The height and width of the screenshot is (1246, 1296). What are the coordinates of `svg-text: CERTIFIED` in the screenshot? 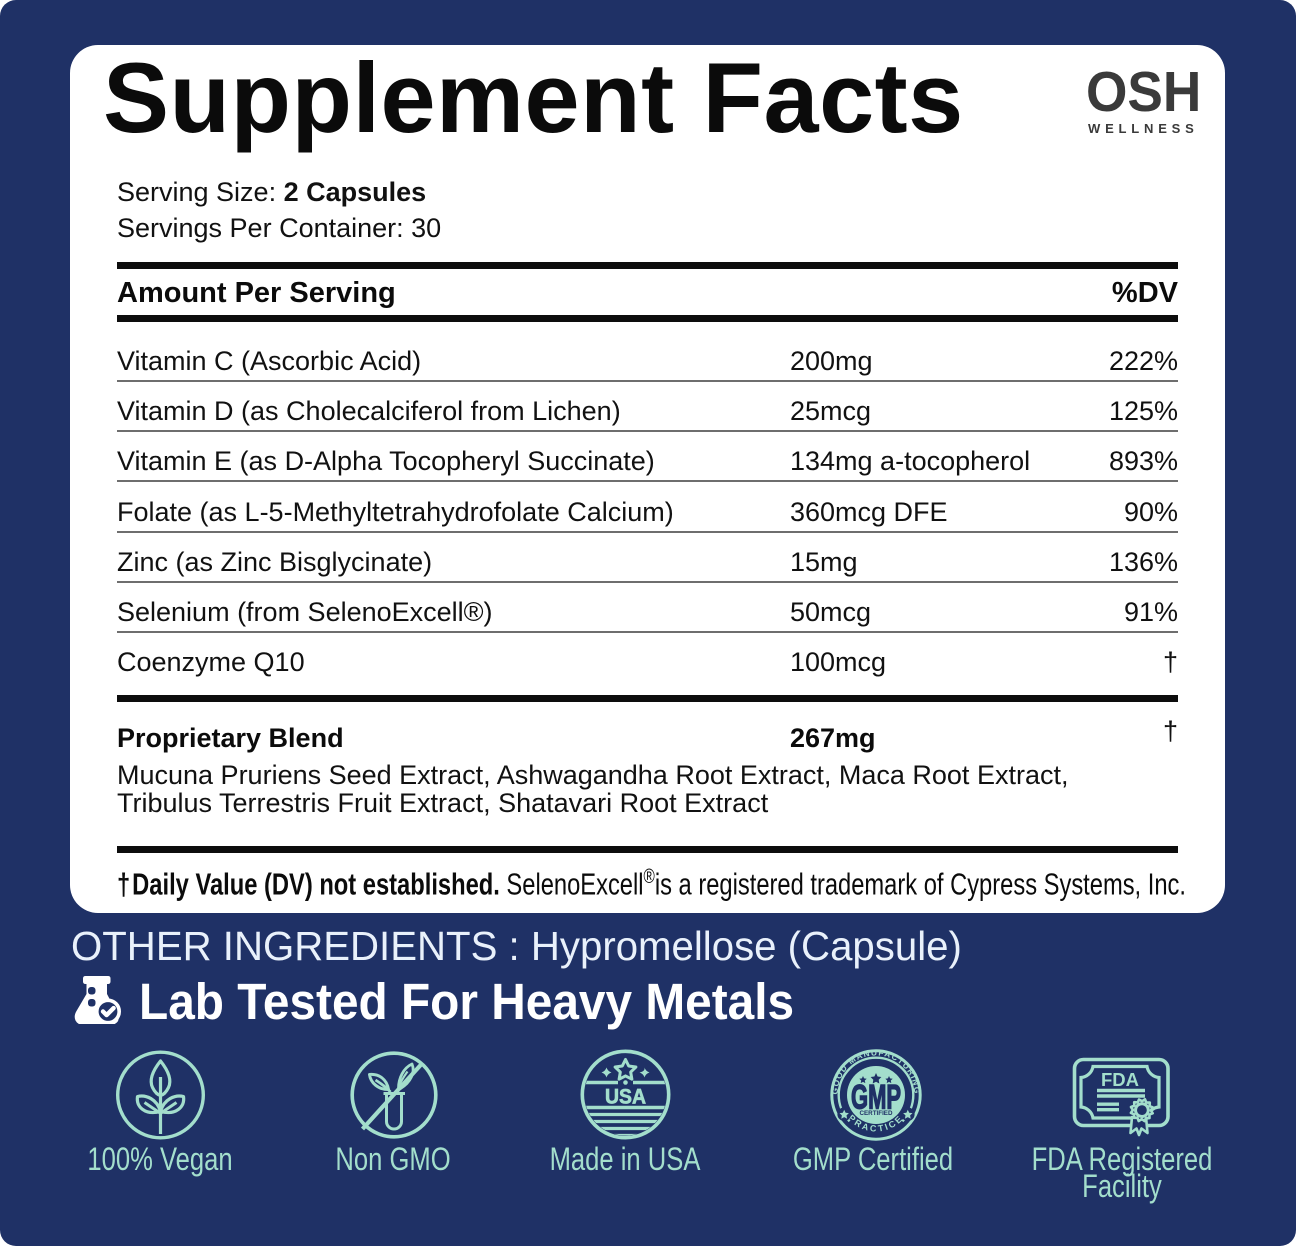 It's located at (877, 1113).